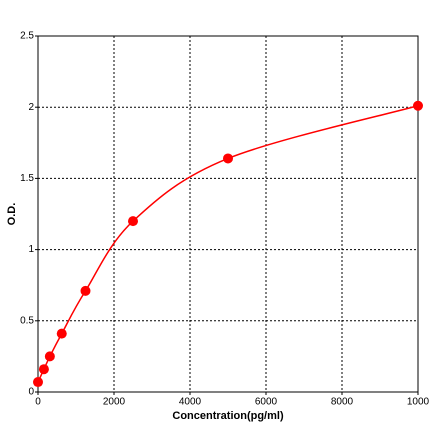 Image resolution: width=440 pixels, height=441 pixels. What do you see at coordinates (31, 107) in the screenshot?
I see `y-tick-label: 2` at bounding box center [31, 107].